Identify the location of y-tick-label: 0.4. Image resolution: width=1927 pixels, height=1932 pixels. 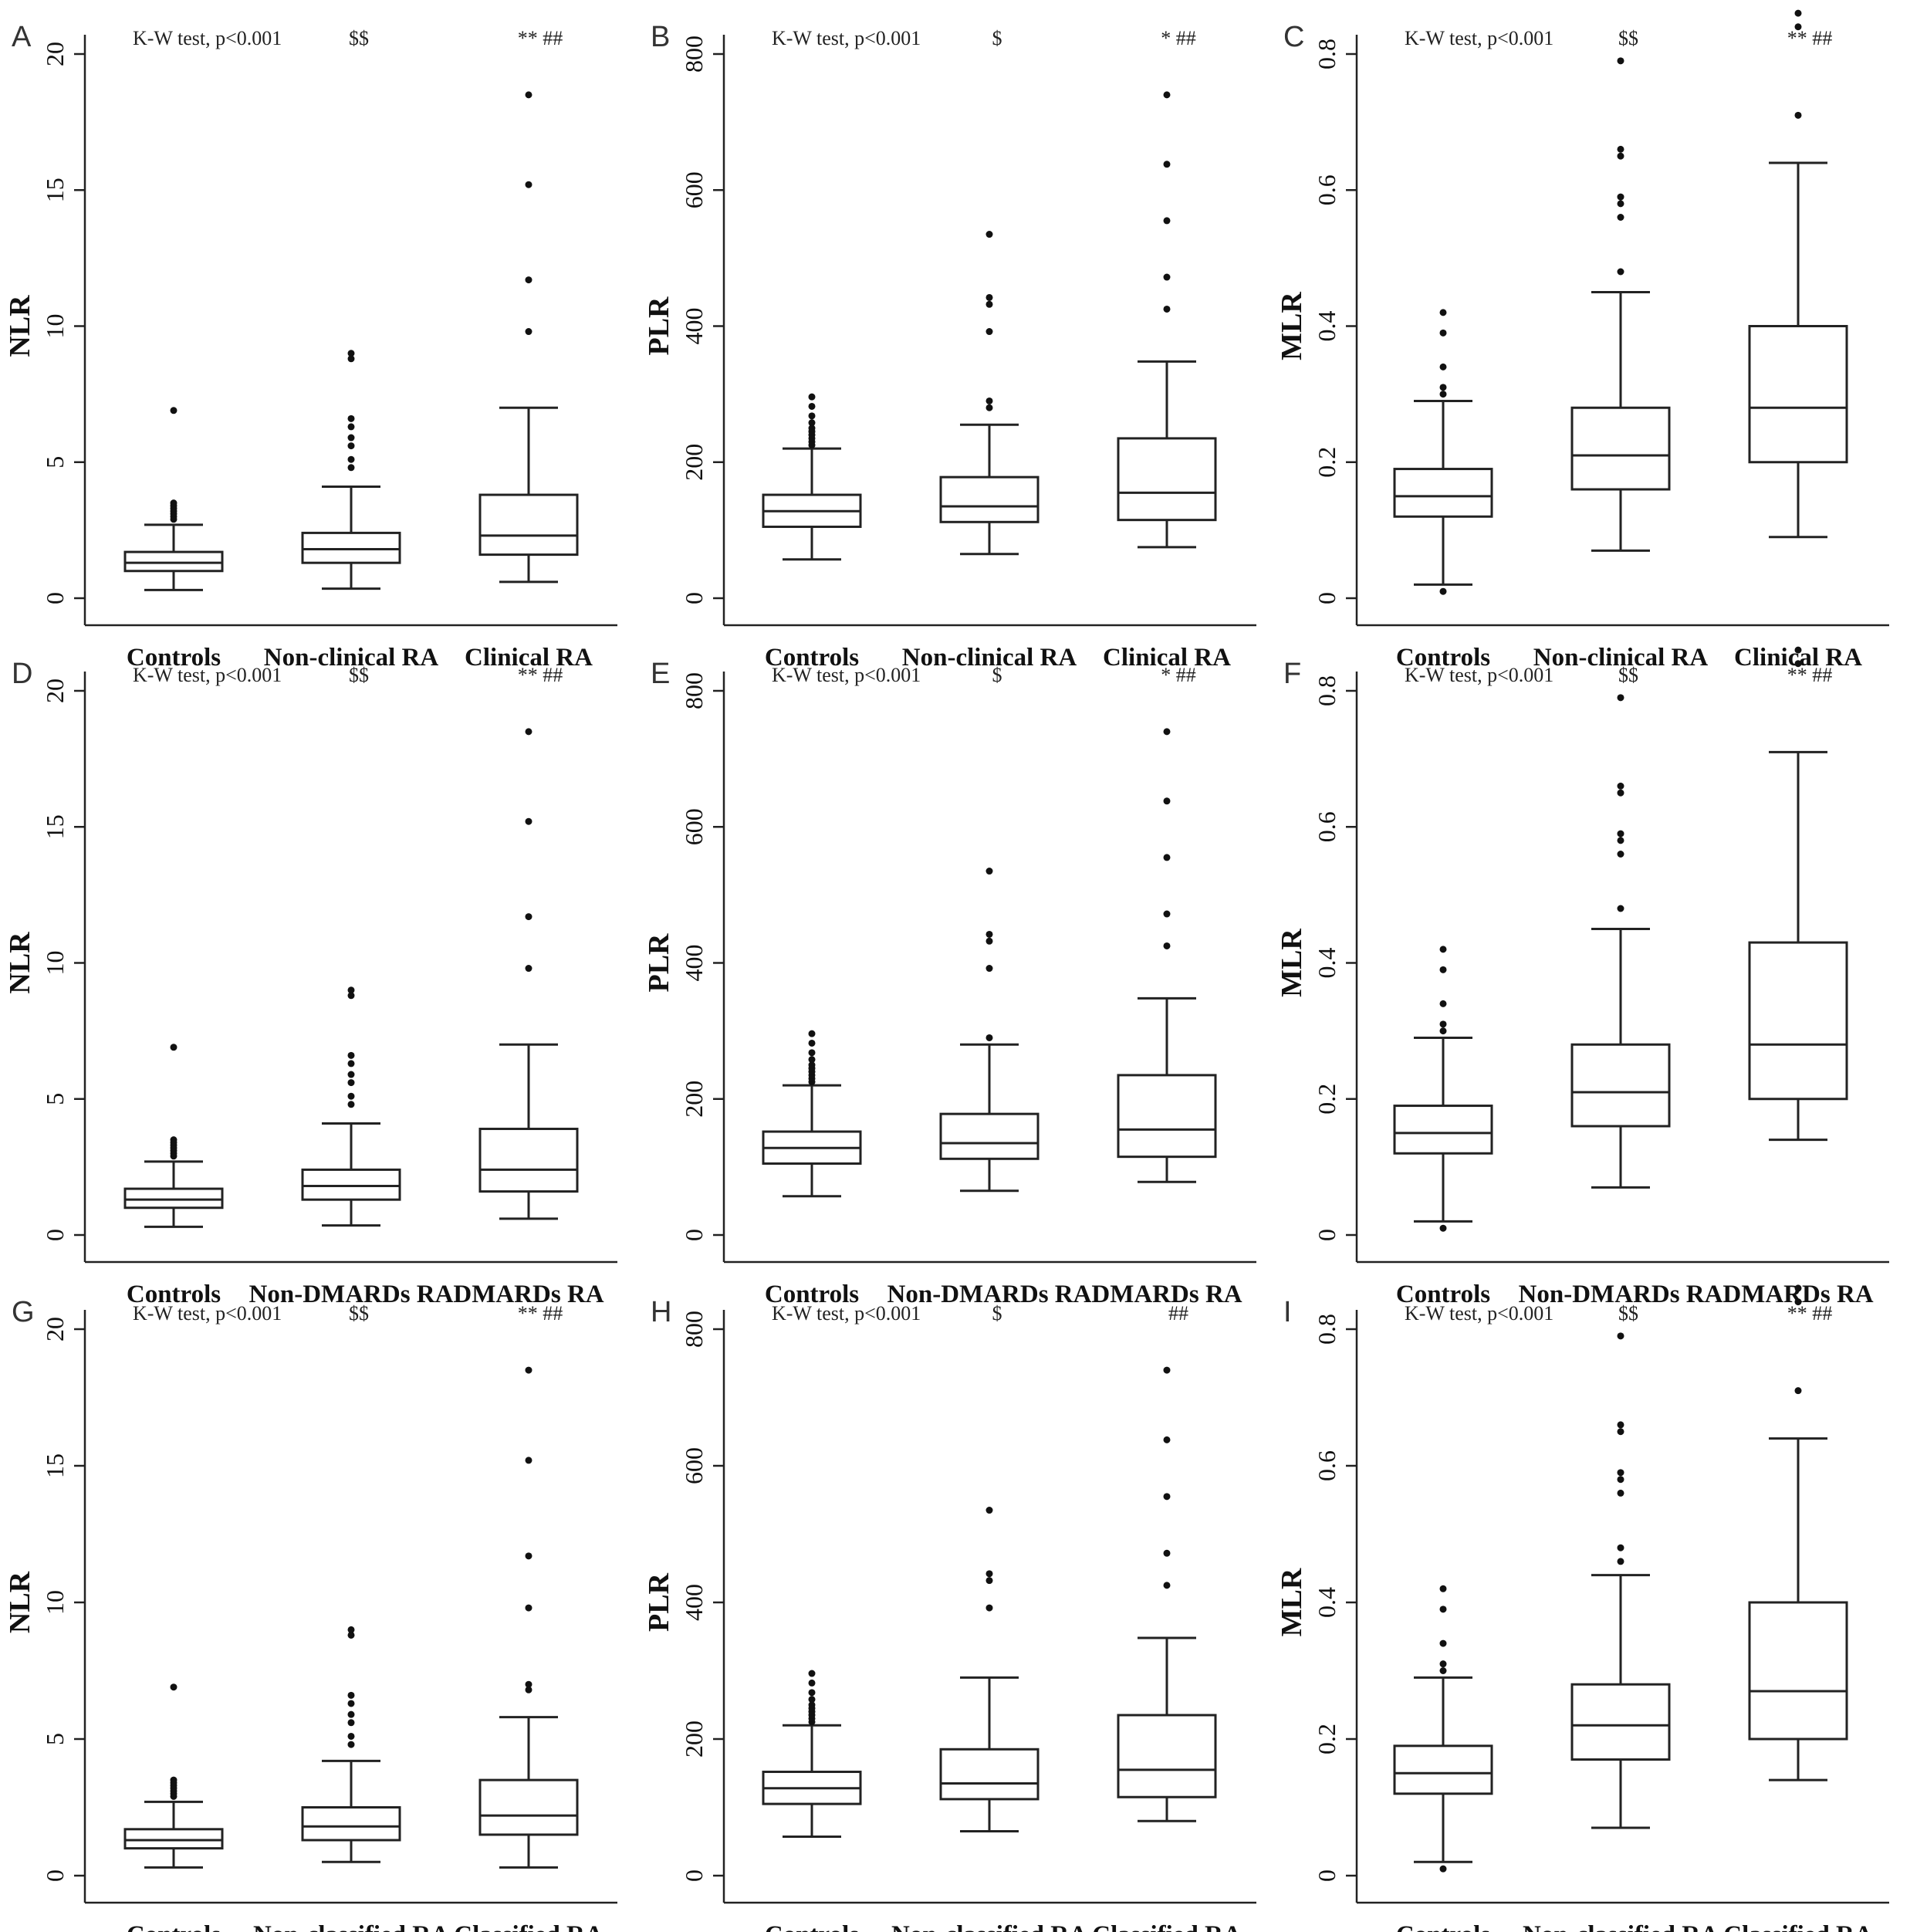
(1326, 326).